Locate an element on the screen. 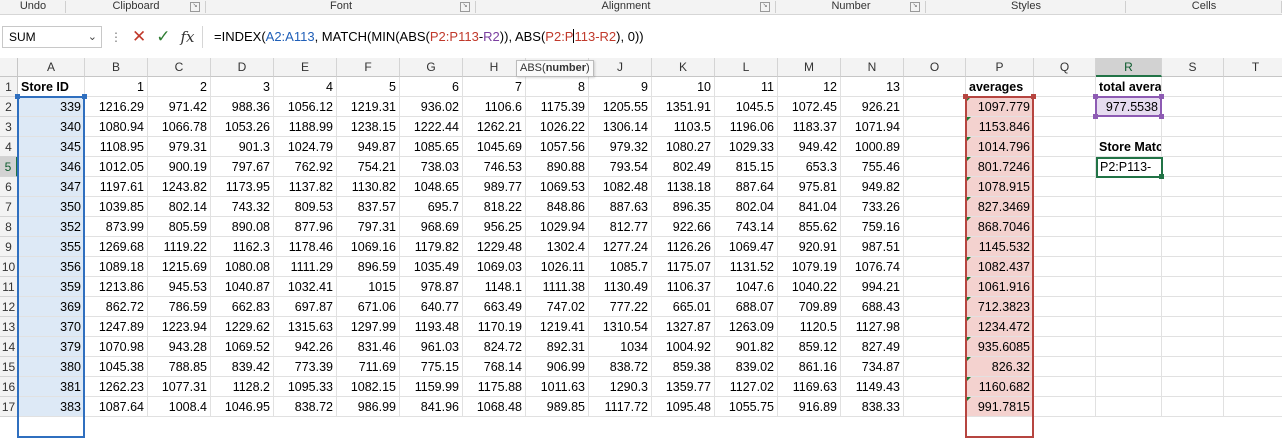 The height and width of the screenshot is (438, 1282). cell-r6 is located at coordinates (1129, 187).